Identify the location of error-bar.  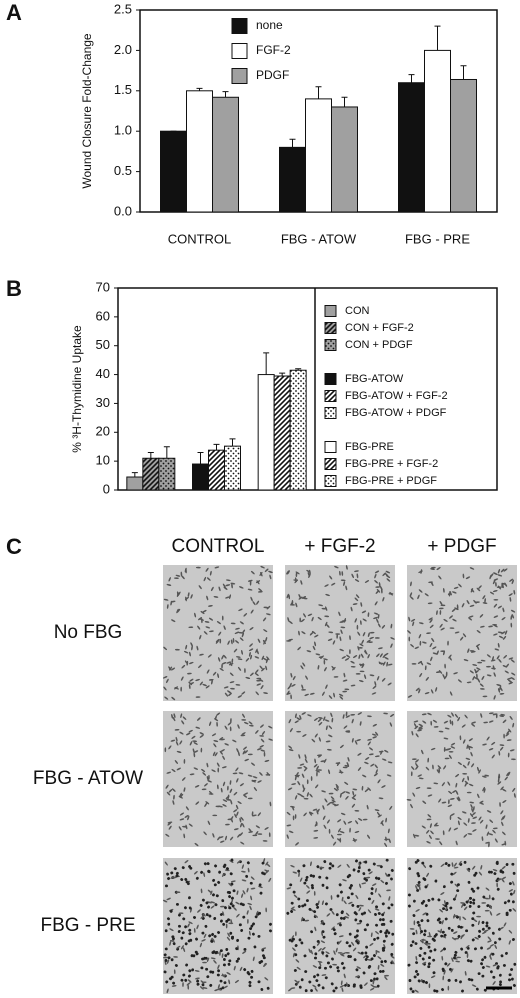
(134, 475).